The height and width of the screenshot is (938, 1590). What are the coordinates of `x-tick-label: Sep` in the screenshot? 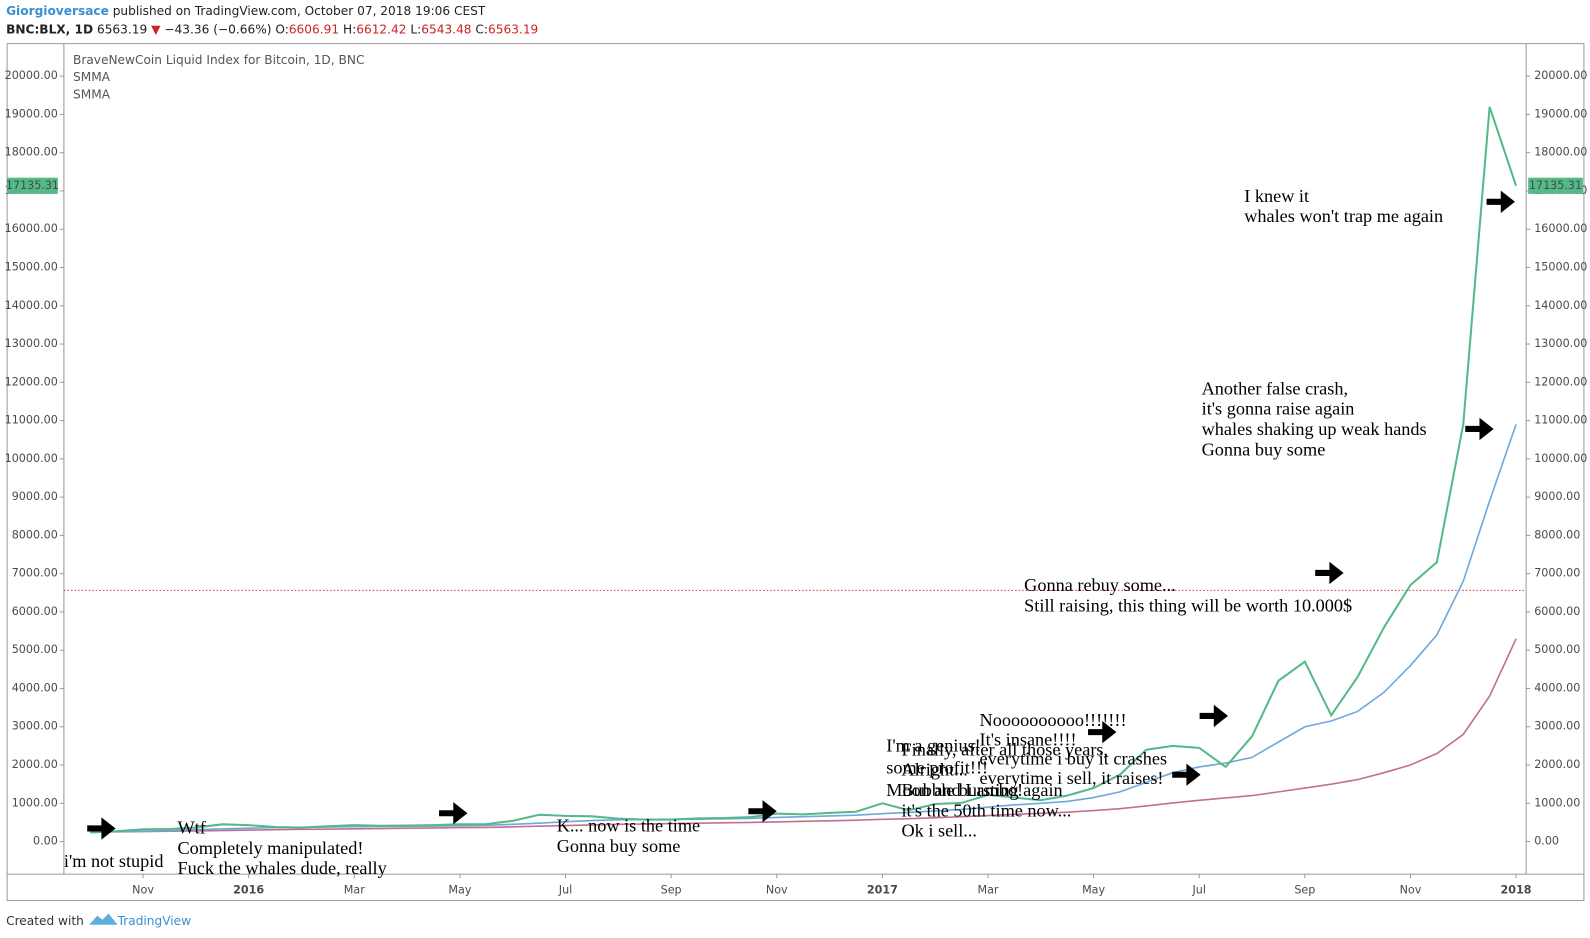 It's located at (1304, 889).